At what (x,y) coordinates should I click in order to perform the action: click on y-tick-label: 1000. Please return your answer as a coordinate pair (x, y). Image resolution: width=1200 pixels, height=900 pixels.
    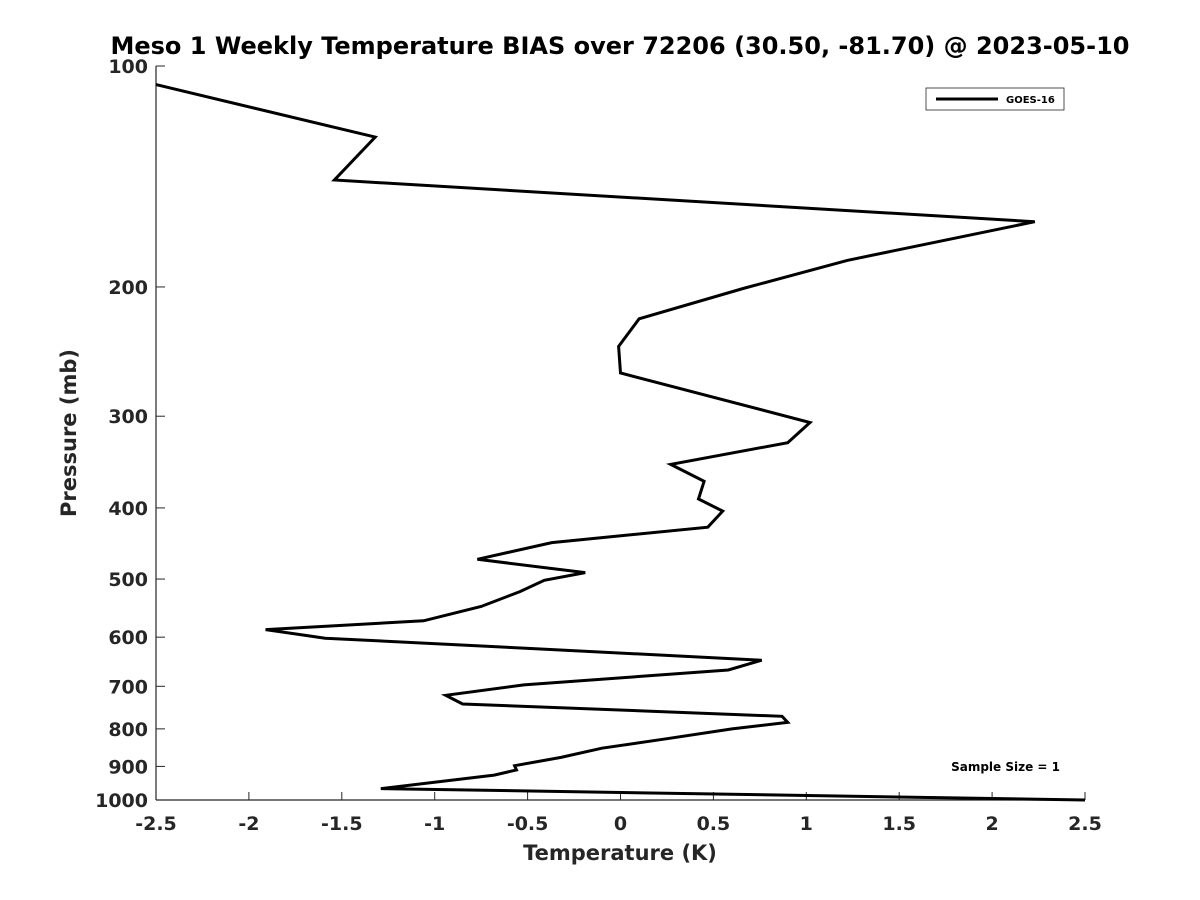
    Looking at the image, I should click on (121, 801).